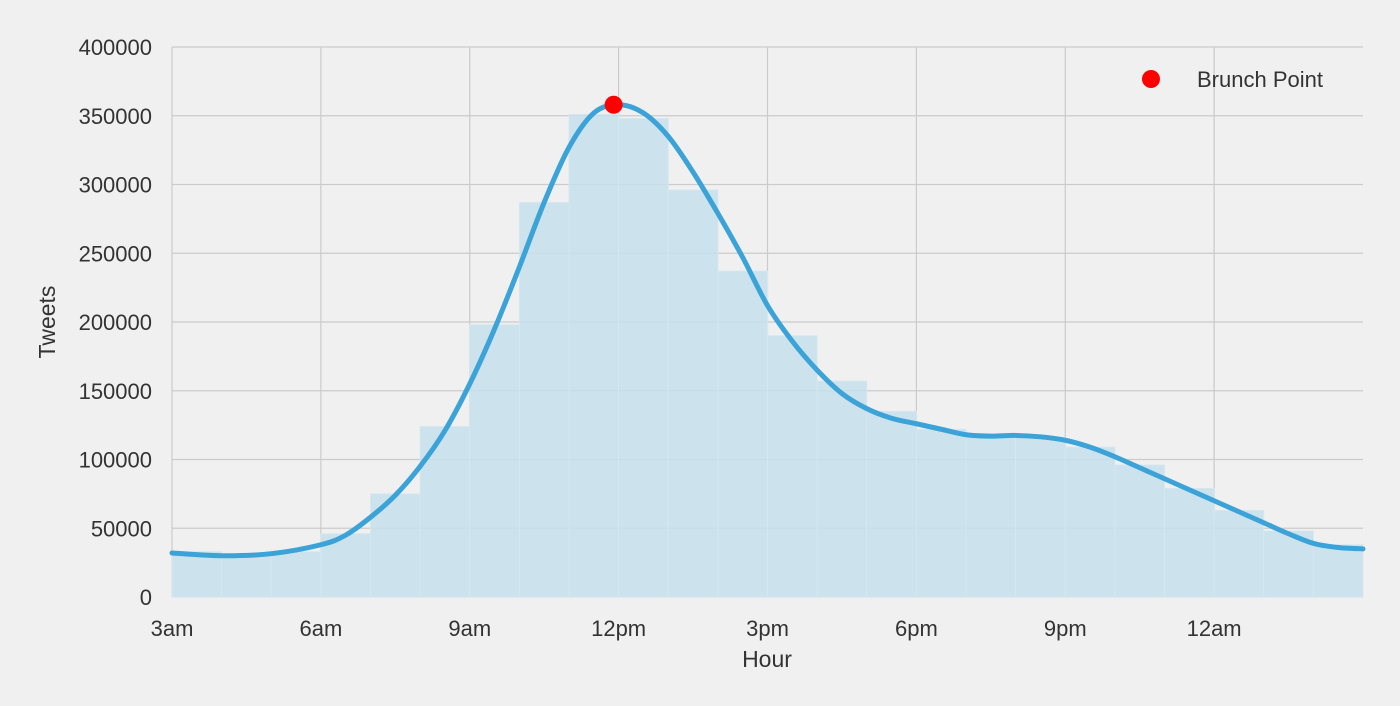 Image resolution: width=1400 pixels, height=706 pixels. I want to click on x-tick-label-12pm: 12pm, so click(618, 628).